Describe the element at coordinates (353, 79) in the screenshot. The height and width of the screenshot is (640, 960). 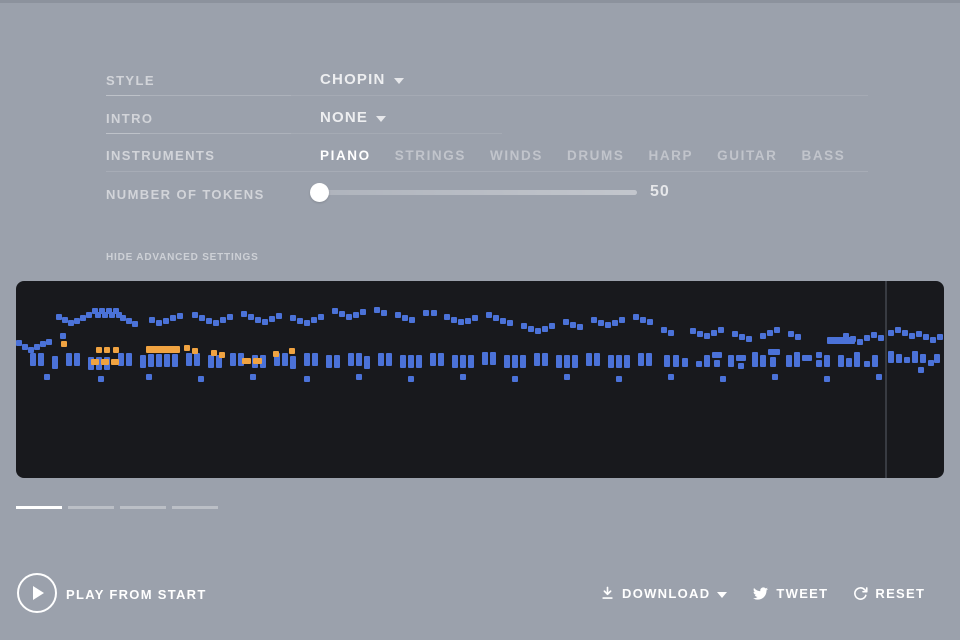
I see `style-value: CHOPIN` at that location.